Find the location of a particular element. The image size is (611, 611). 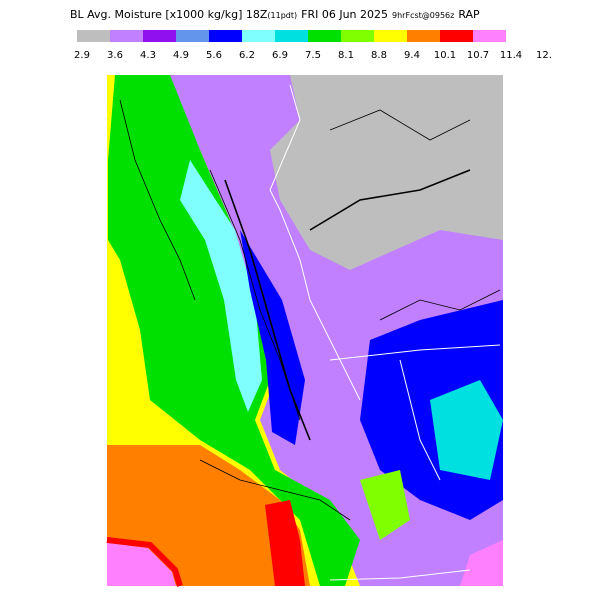

date: FRI 06 Jun 2025 is located at coordinates (344, 14).